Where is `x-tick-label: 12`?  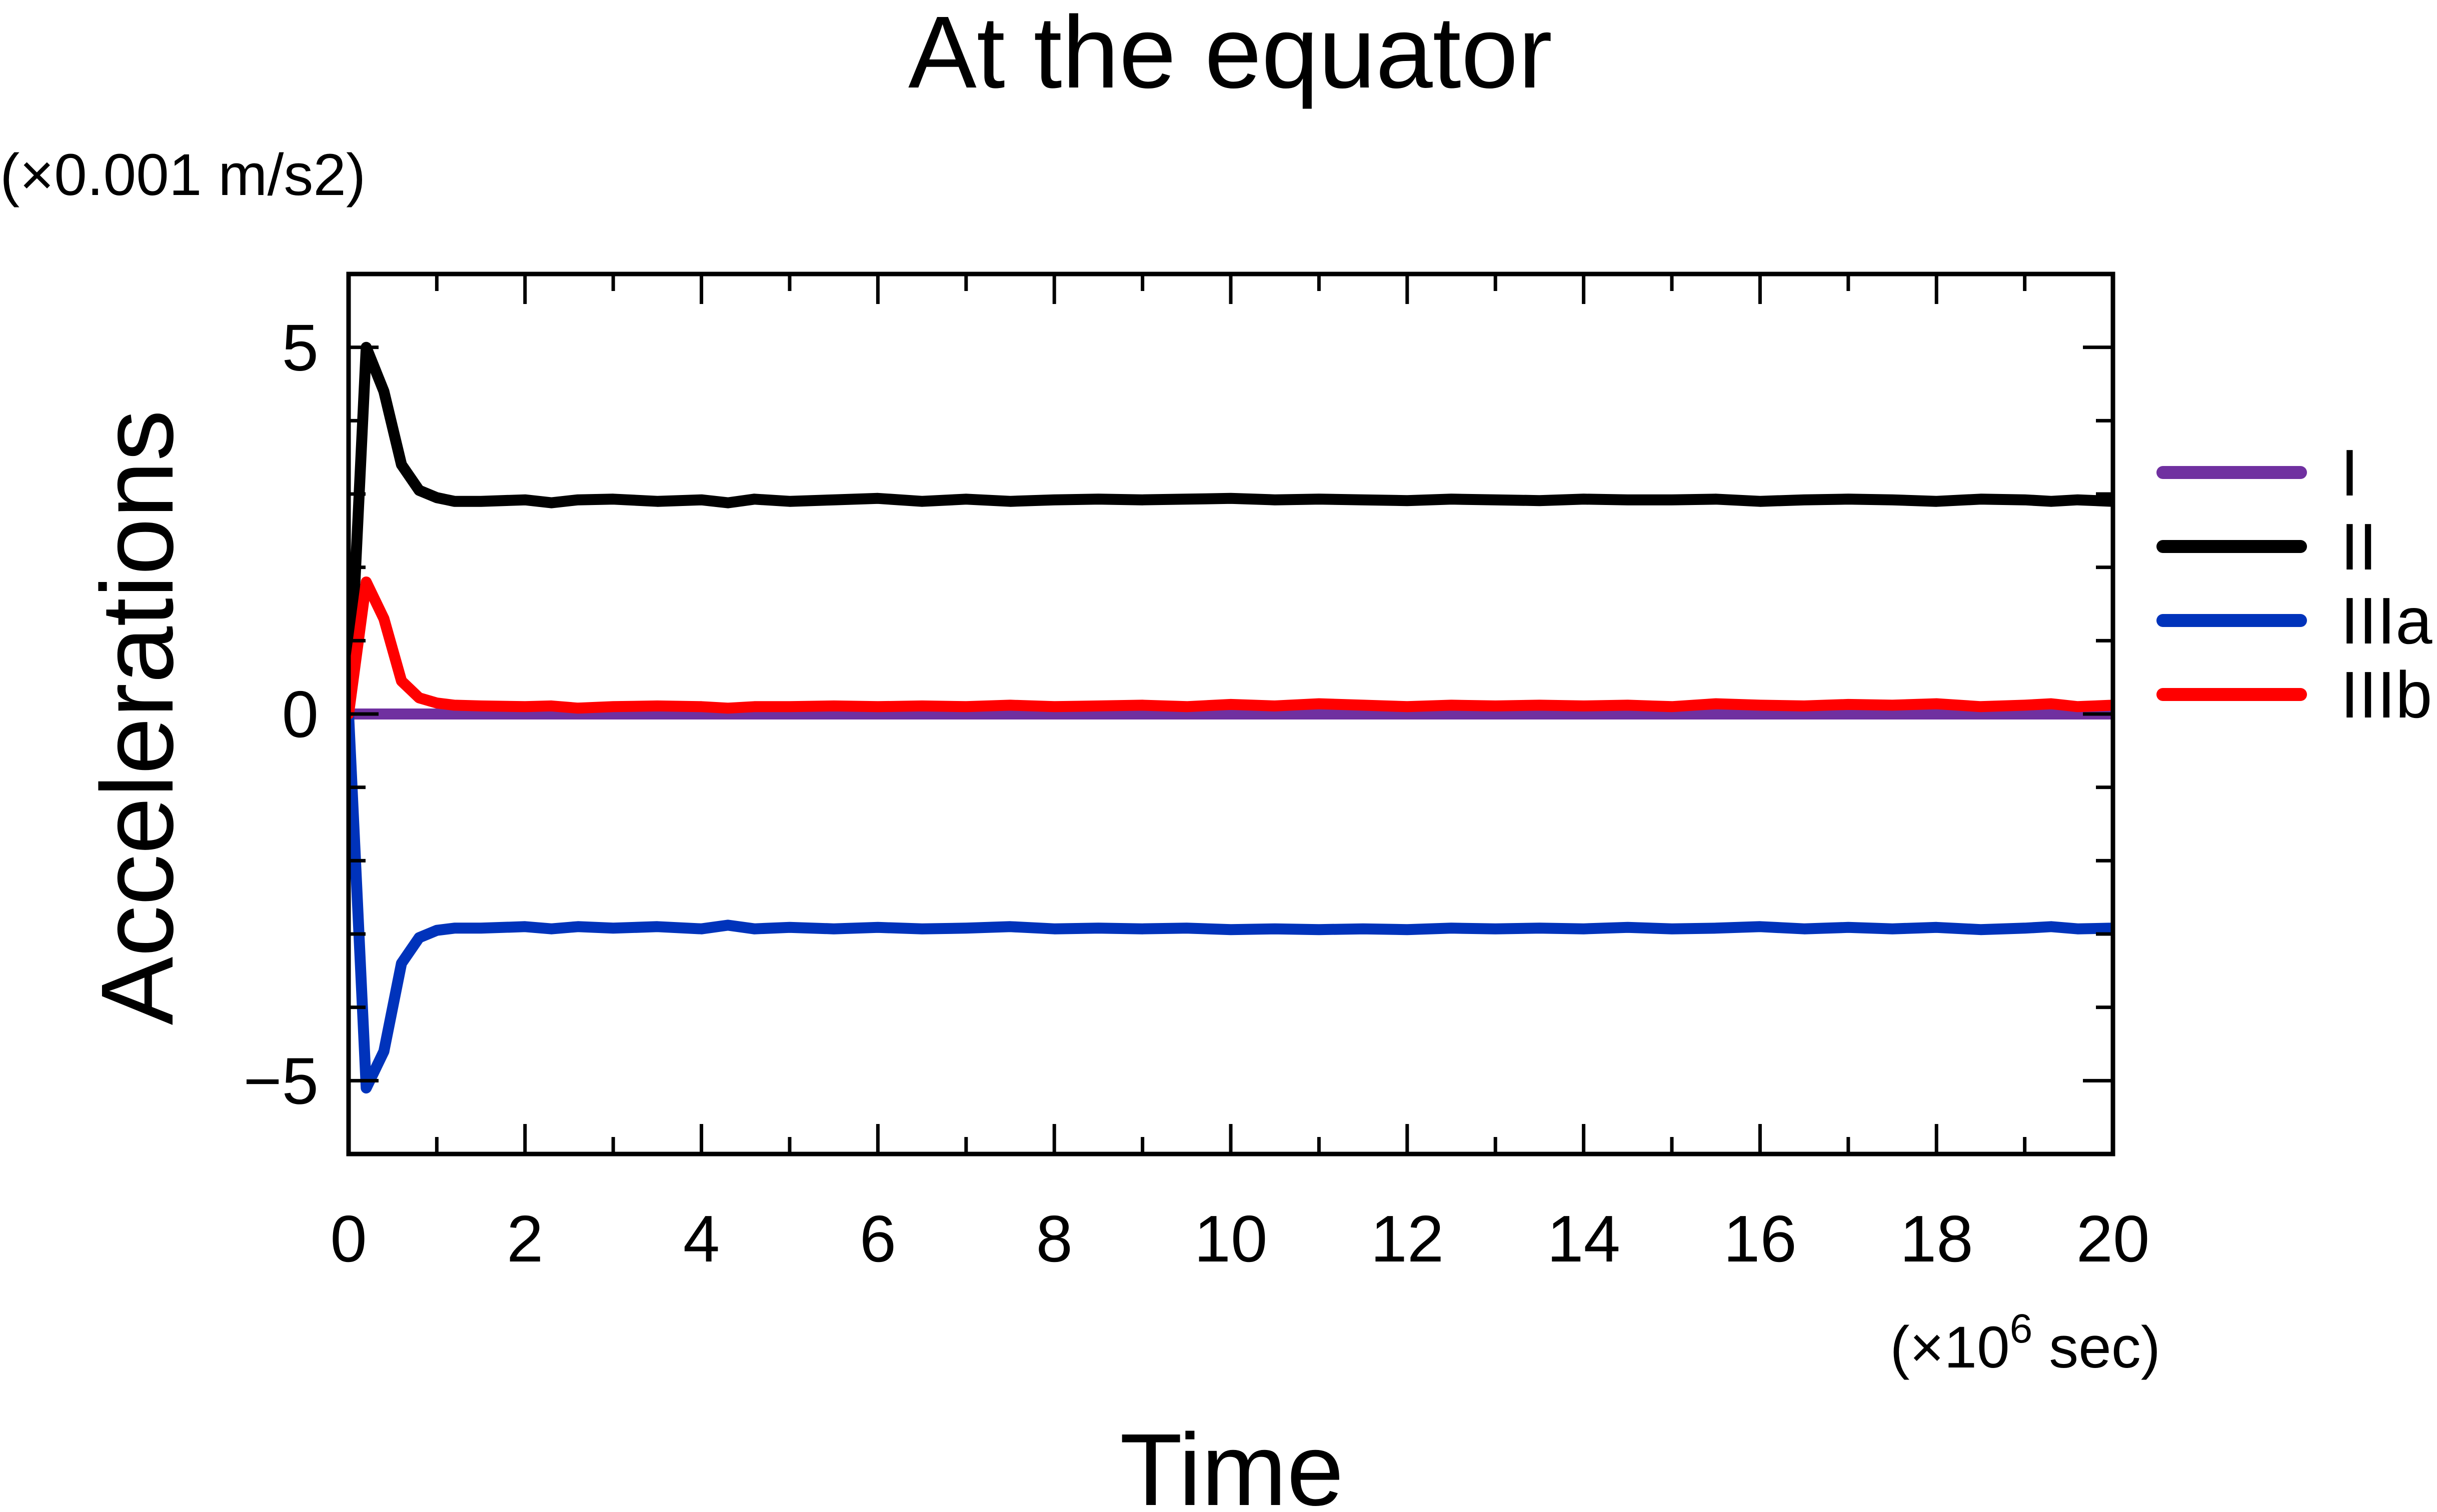
x-tick-label: 12 is located at coordinates (1407, 1239).